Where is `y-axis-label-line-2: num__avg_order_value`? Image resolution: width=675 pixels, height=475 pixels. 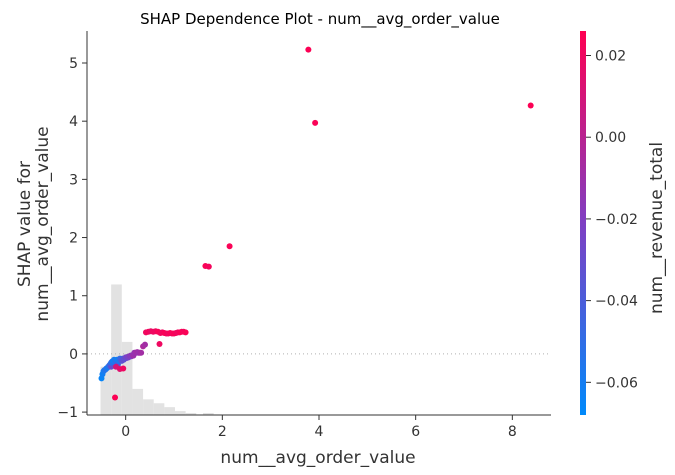 y-axis-label-line-2: num__avg_order_value is located at coordinates (43, 223).